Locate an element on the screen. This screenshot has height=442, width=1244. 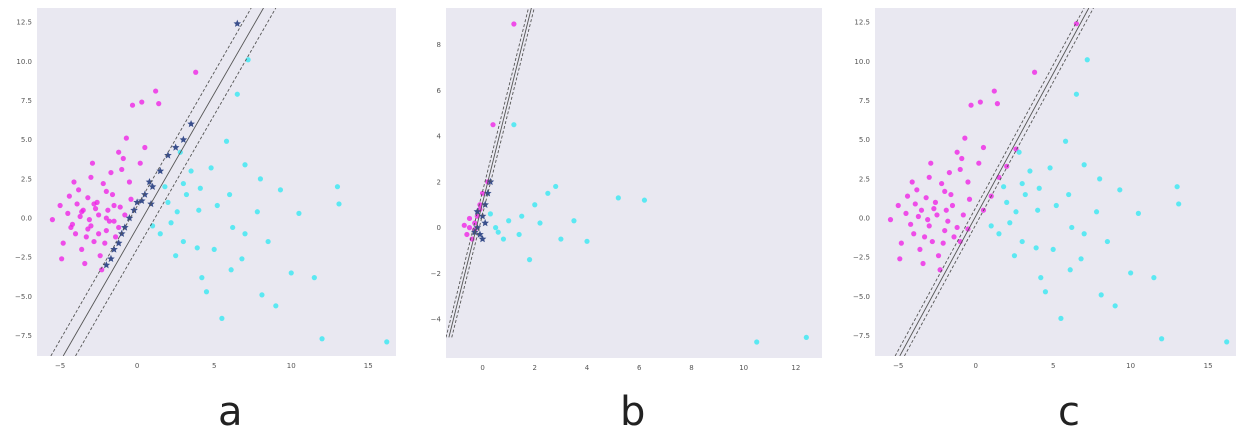
margin-line is located at coordinates (151, 182).